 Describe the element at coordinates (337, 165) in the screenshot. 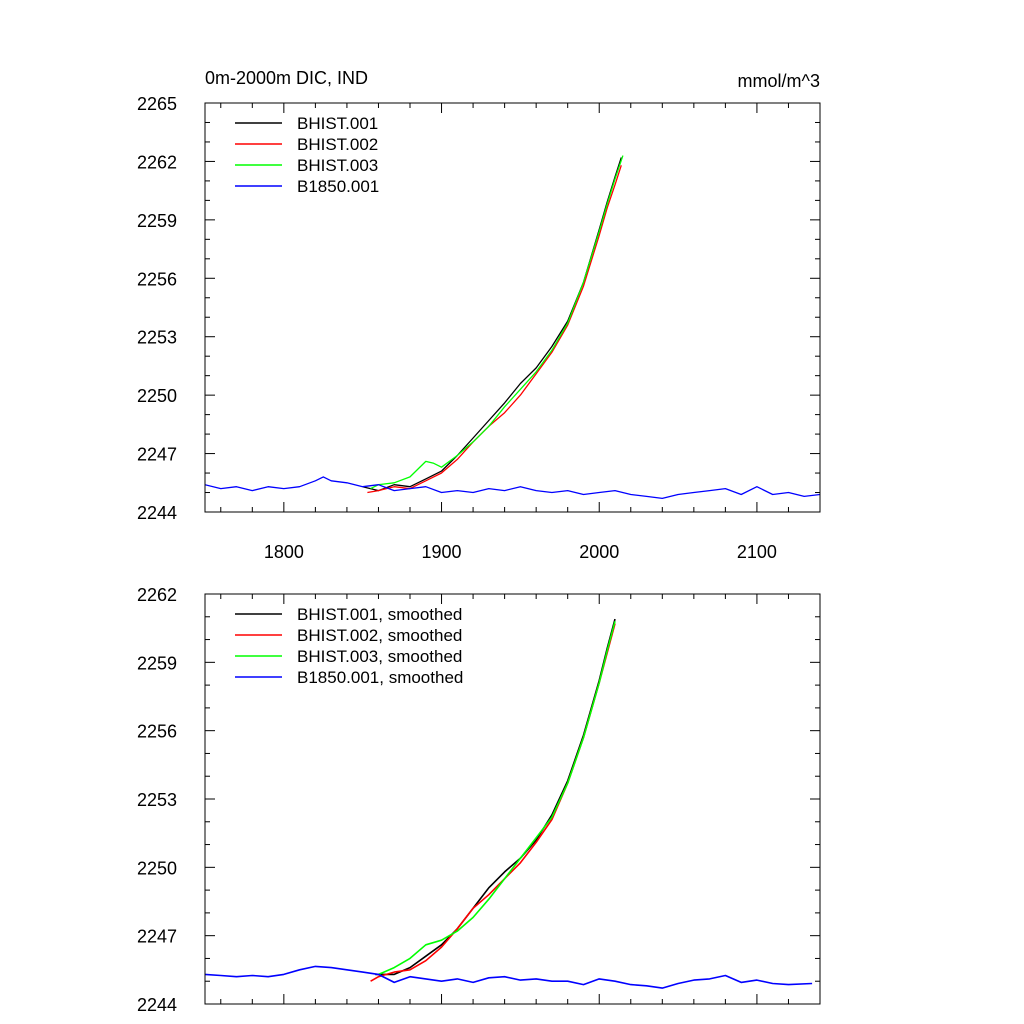

I see `legend-label: BHIST.003` at that location.